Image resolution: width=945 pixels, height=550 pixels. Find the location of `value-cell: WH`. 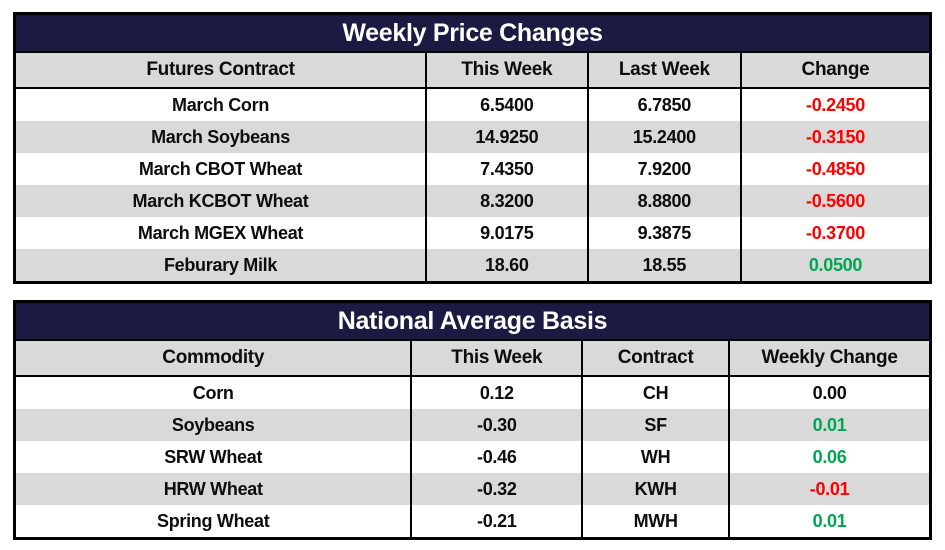

value-cell: WH is located at coordinates (654, 457).